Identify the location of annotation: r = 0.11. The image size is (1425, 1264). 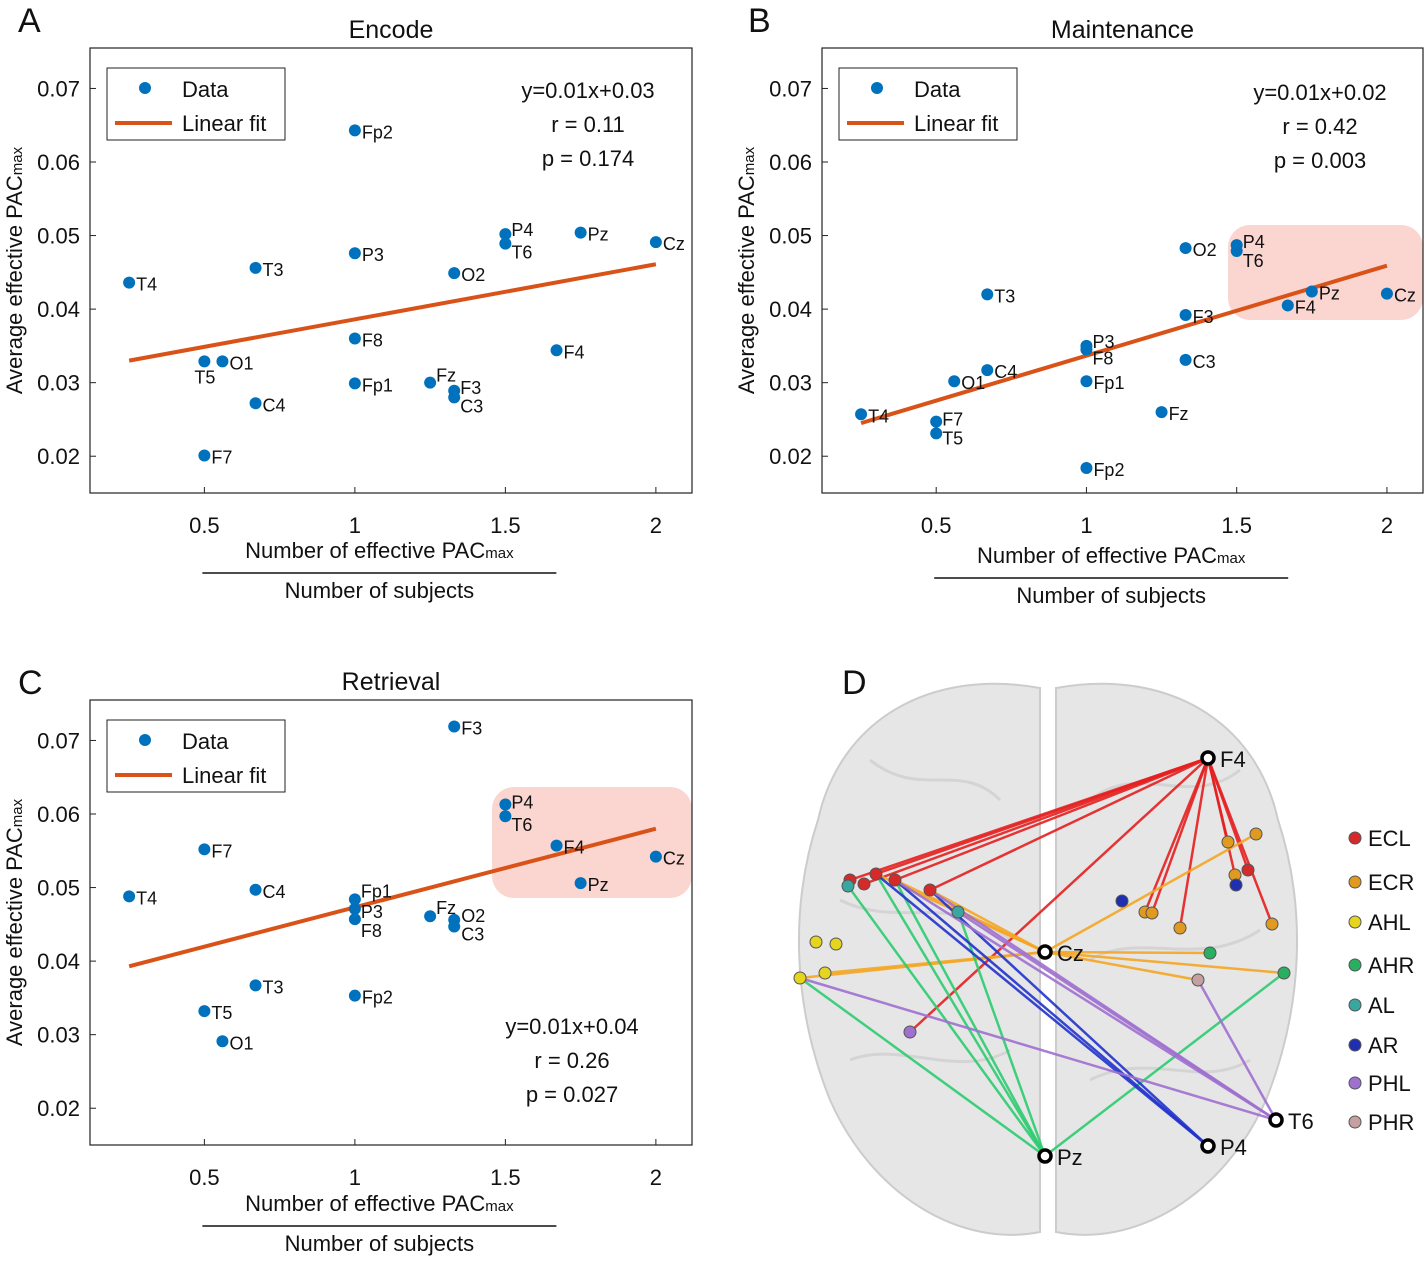
(588, 124).